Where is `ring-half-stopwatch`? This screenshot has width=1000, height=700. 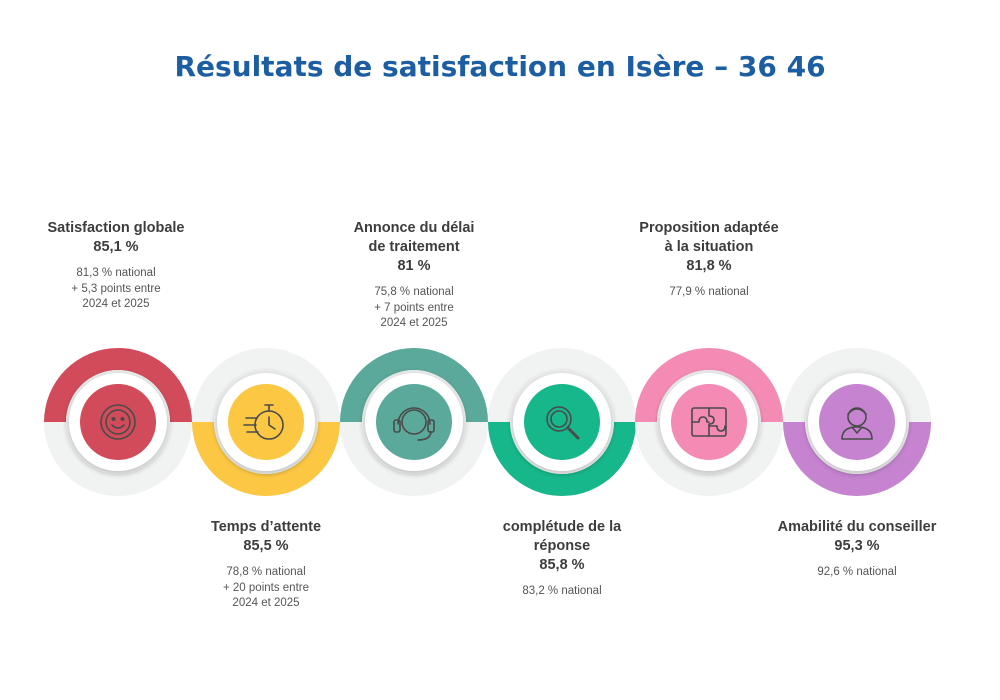
ring-half-stopwatch is located at coordinates (266, 459).